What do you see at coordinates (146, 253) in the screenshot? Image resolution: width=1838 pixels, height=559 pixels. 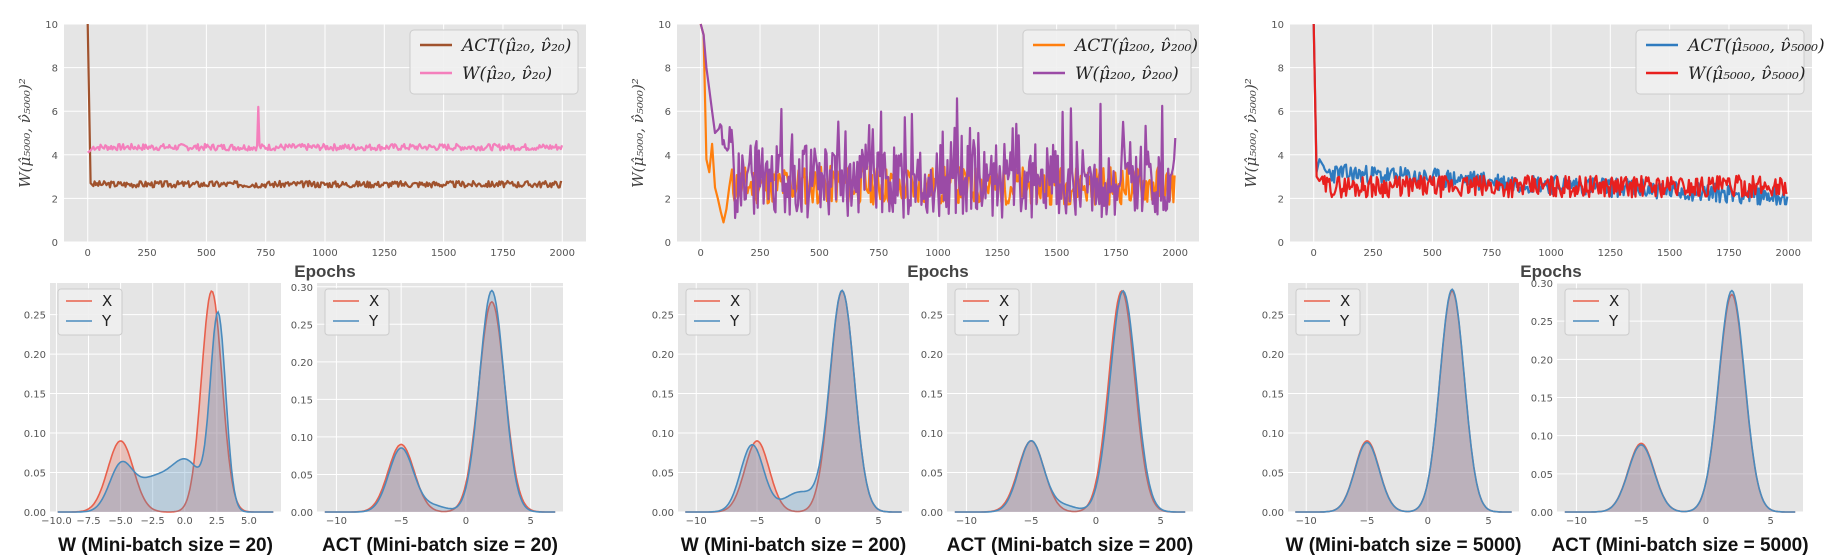 I see `x-tick-label: 250` at bounding box center [146, 253].